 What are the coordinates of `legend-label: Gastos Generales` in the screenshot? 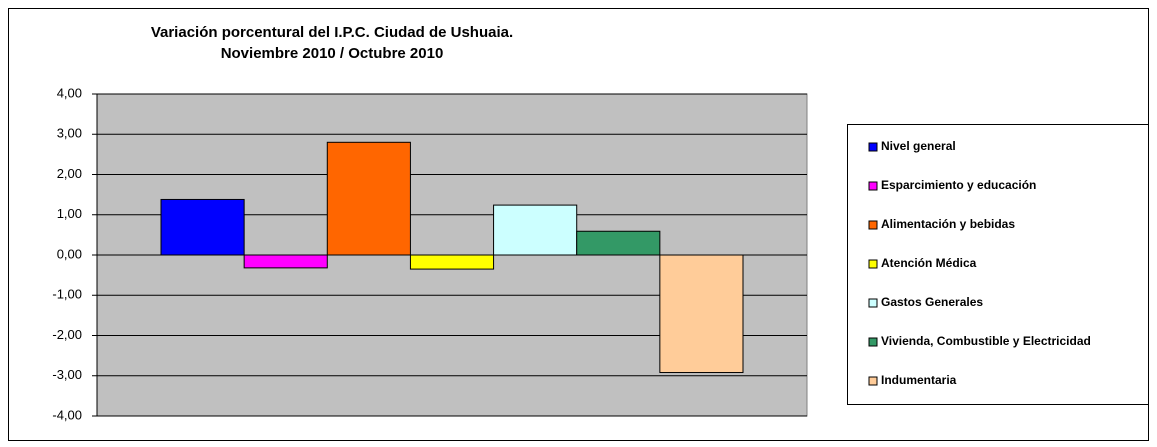 It's located at (932, 302).